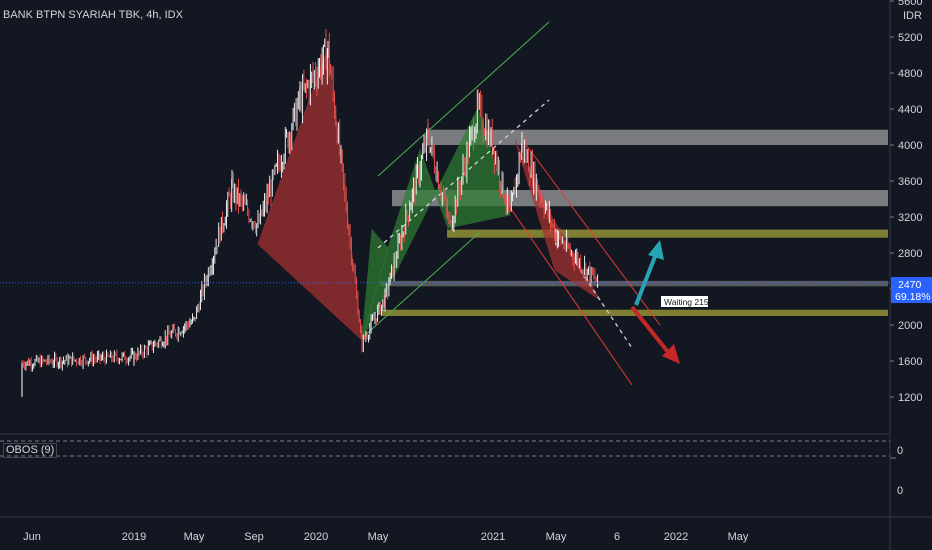 This screenshot has height=550, width=932. I want to click on annotation-box, so click(684, 301).